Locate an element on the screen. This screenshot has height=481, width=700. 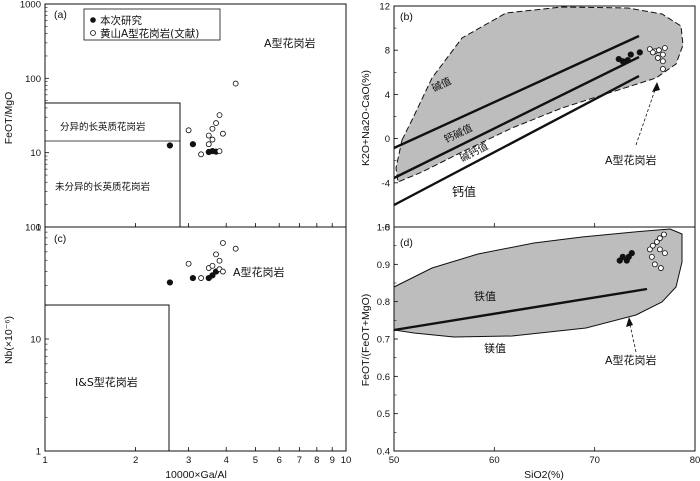
legend-filled-marker is located at coordinates (93, 20).